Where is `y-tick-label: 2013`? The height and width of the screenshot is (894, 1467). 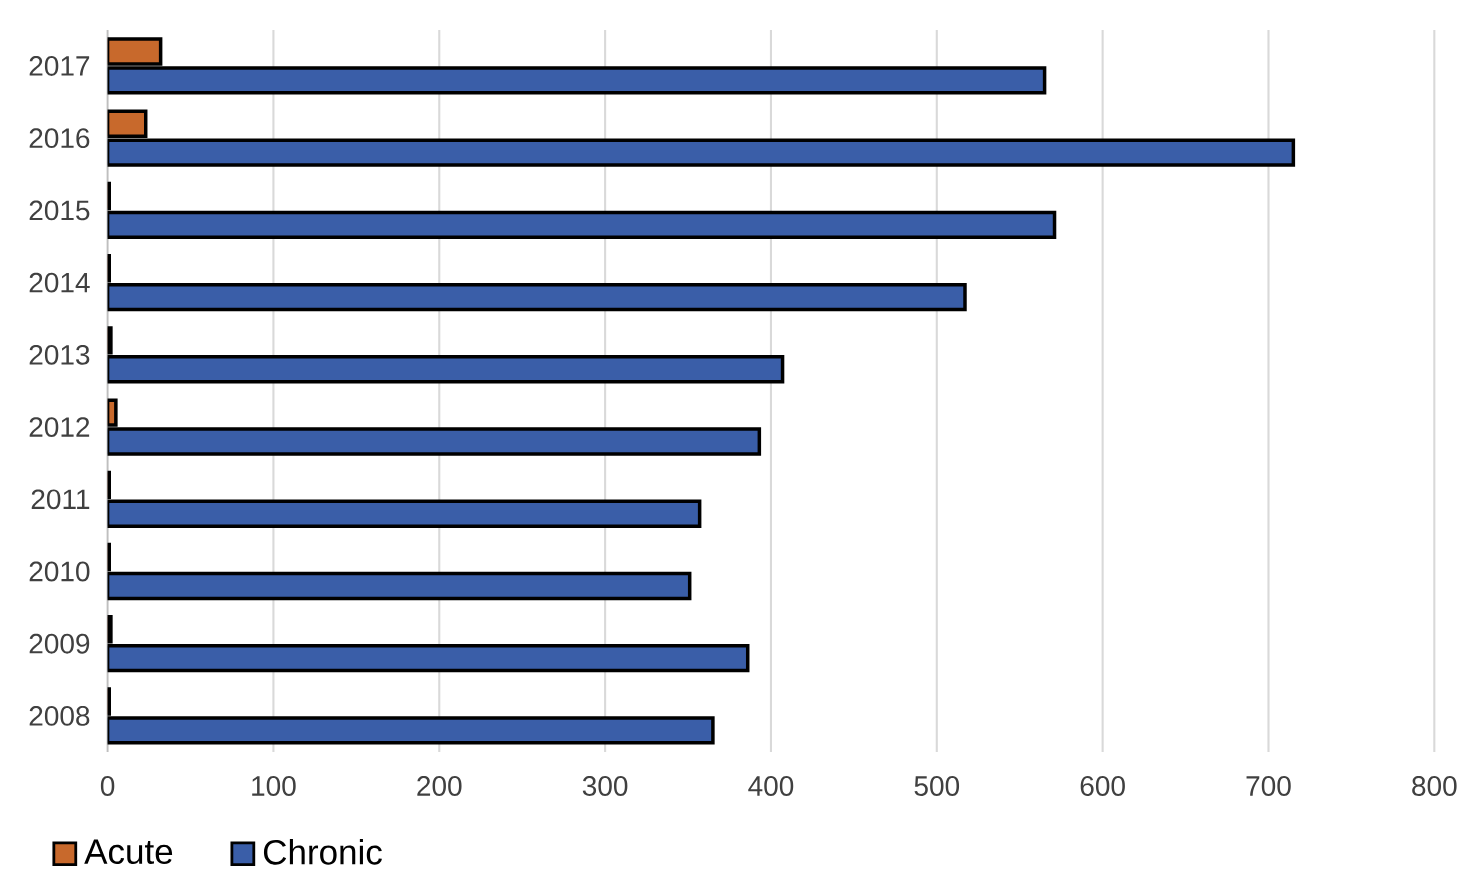 y-tick-label: 2013 is located at coordinates (59, 354).